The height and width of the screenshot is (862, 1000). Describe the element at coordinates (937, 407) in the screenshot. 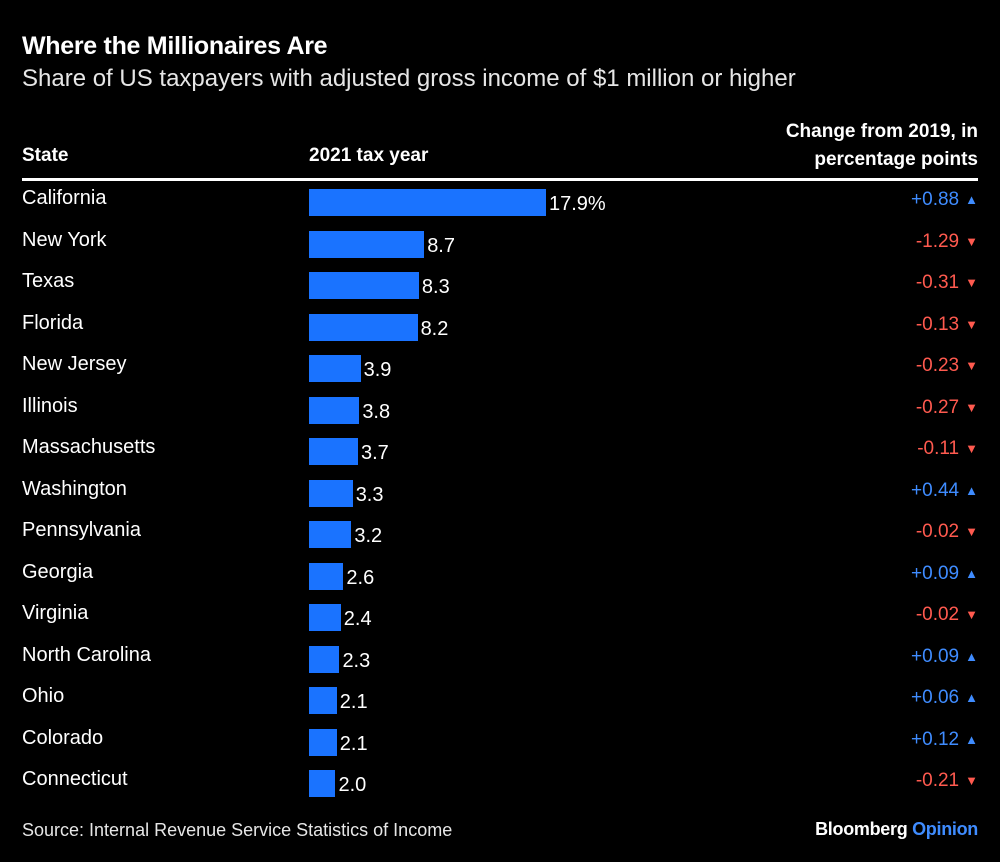

I see `change-value-text: -0.27` at that location.